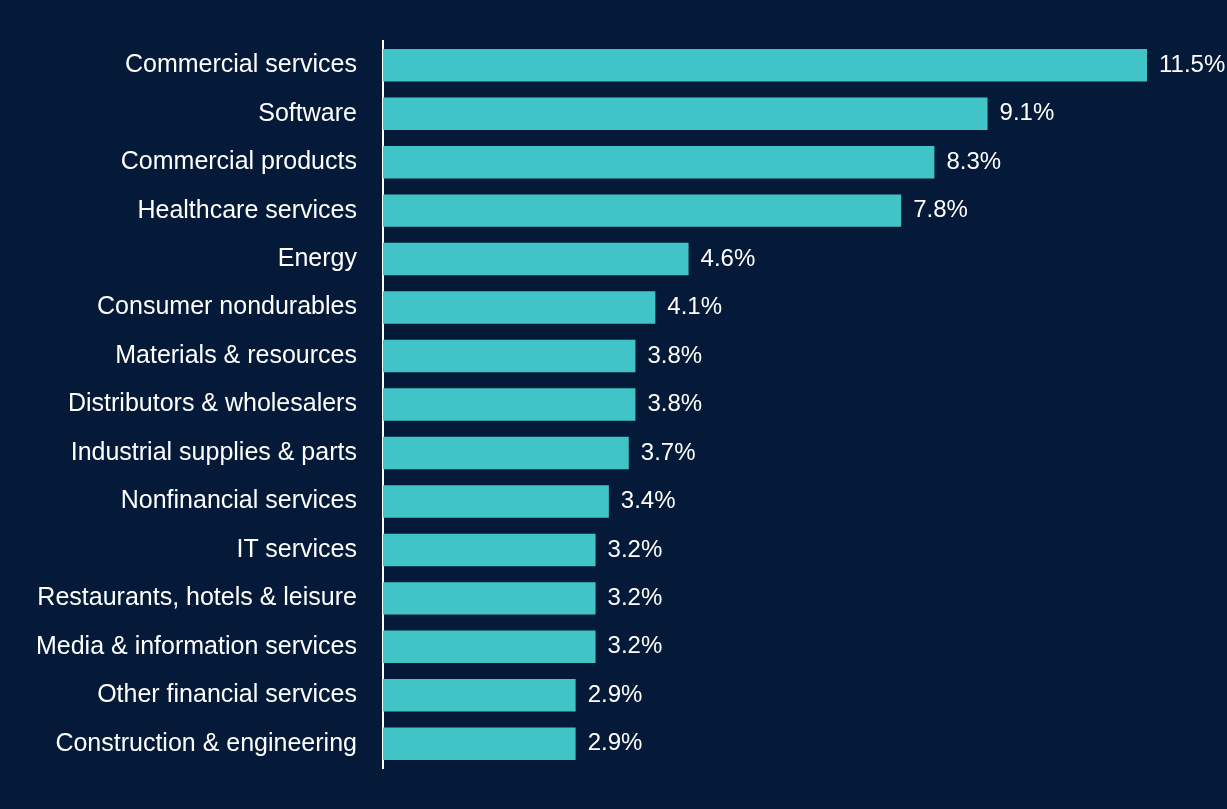  I want to click on y-tick-label: Materials & resources, so click(236, 353).